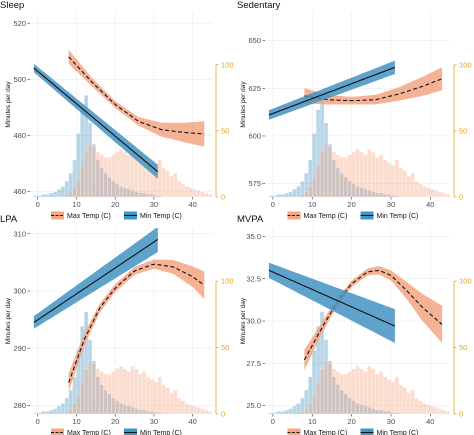 This screenshot has height=435, width=474. Describe the element at coordinates (254, 136) in the screenshot. I see `y-tick-label: 600` at that location.